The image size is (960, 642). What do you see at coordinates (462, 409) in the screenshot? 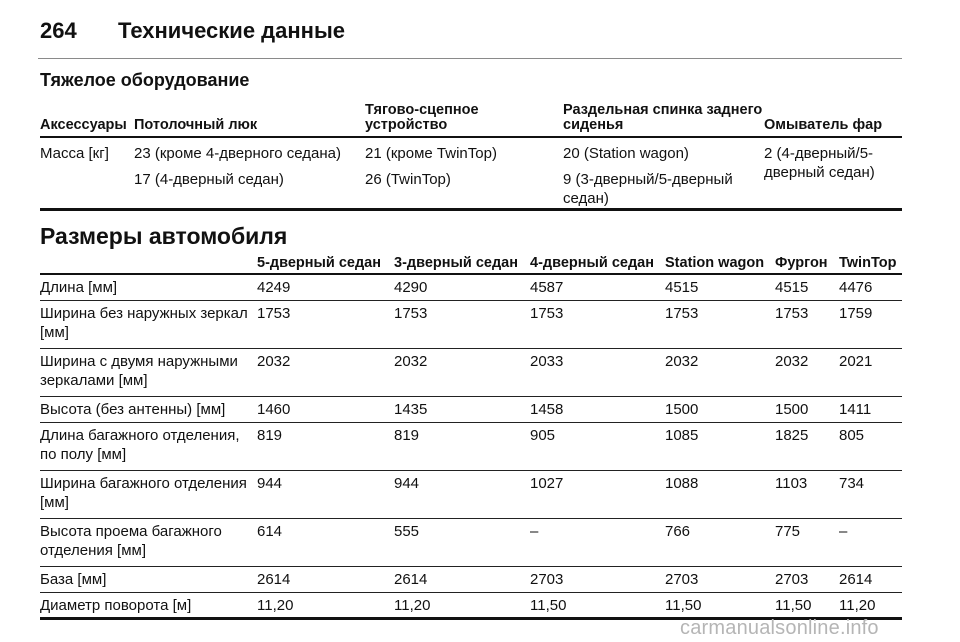
I see `table-cell: 1435` at bounding box center [462, 409].